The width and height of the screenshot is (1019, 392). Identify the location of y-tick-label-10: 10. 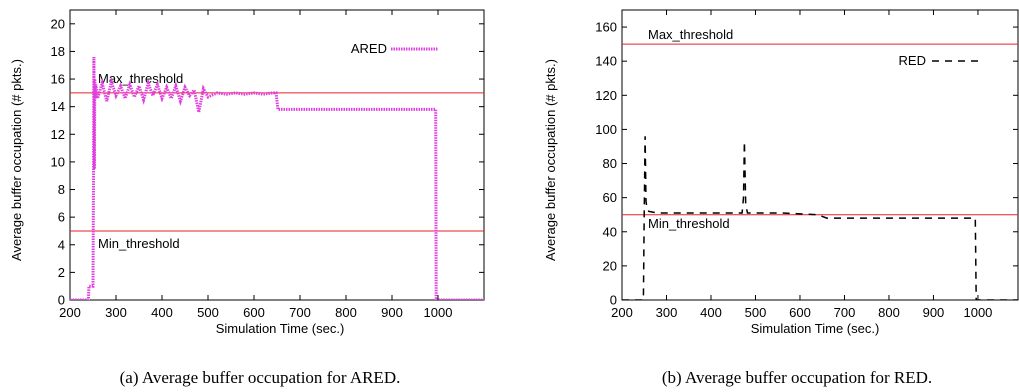
(58, 161).